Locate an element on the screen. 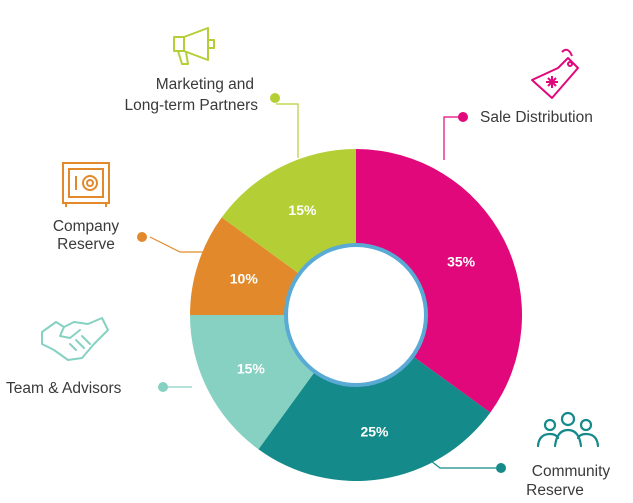  label-marketing: Marketing and is located at coordinates (205, 84).